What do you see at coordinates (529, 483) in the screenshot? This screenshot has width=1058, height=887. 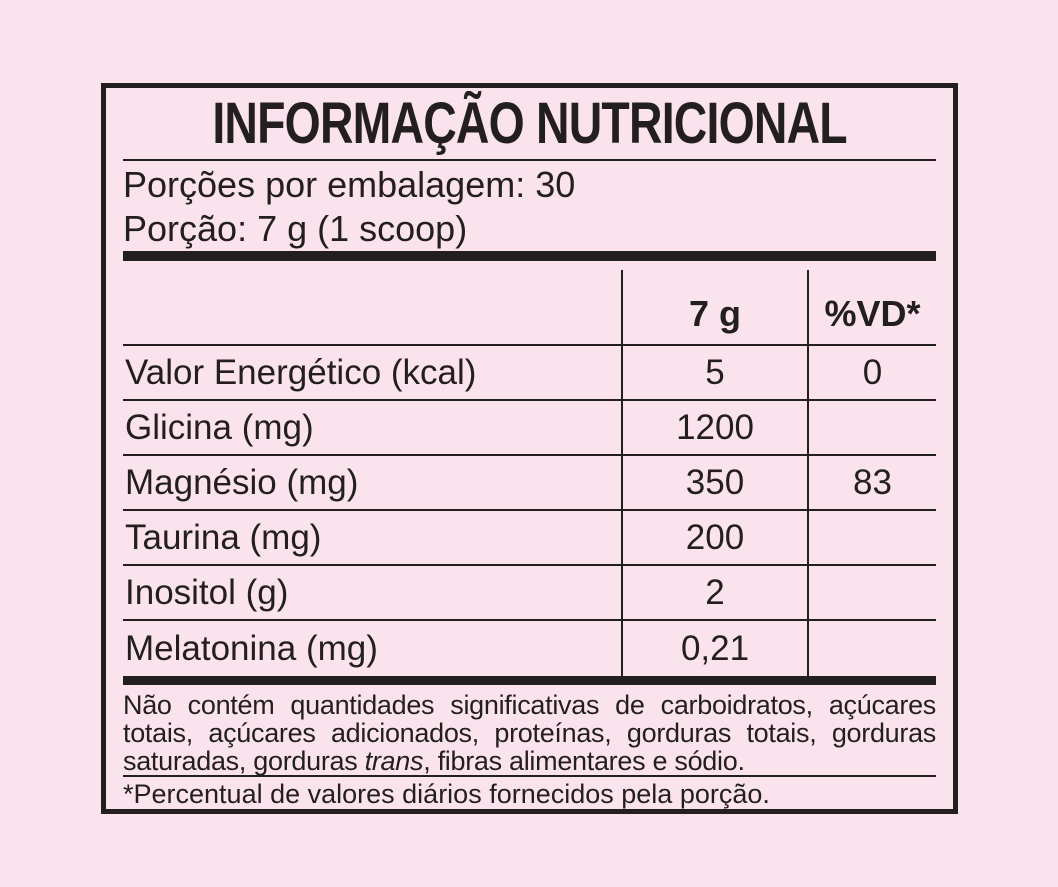 I see `table-row-magnesio: Magnésio (mg) 350 83` at bounding box center [529, 483].